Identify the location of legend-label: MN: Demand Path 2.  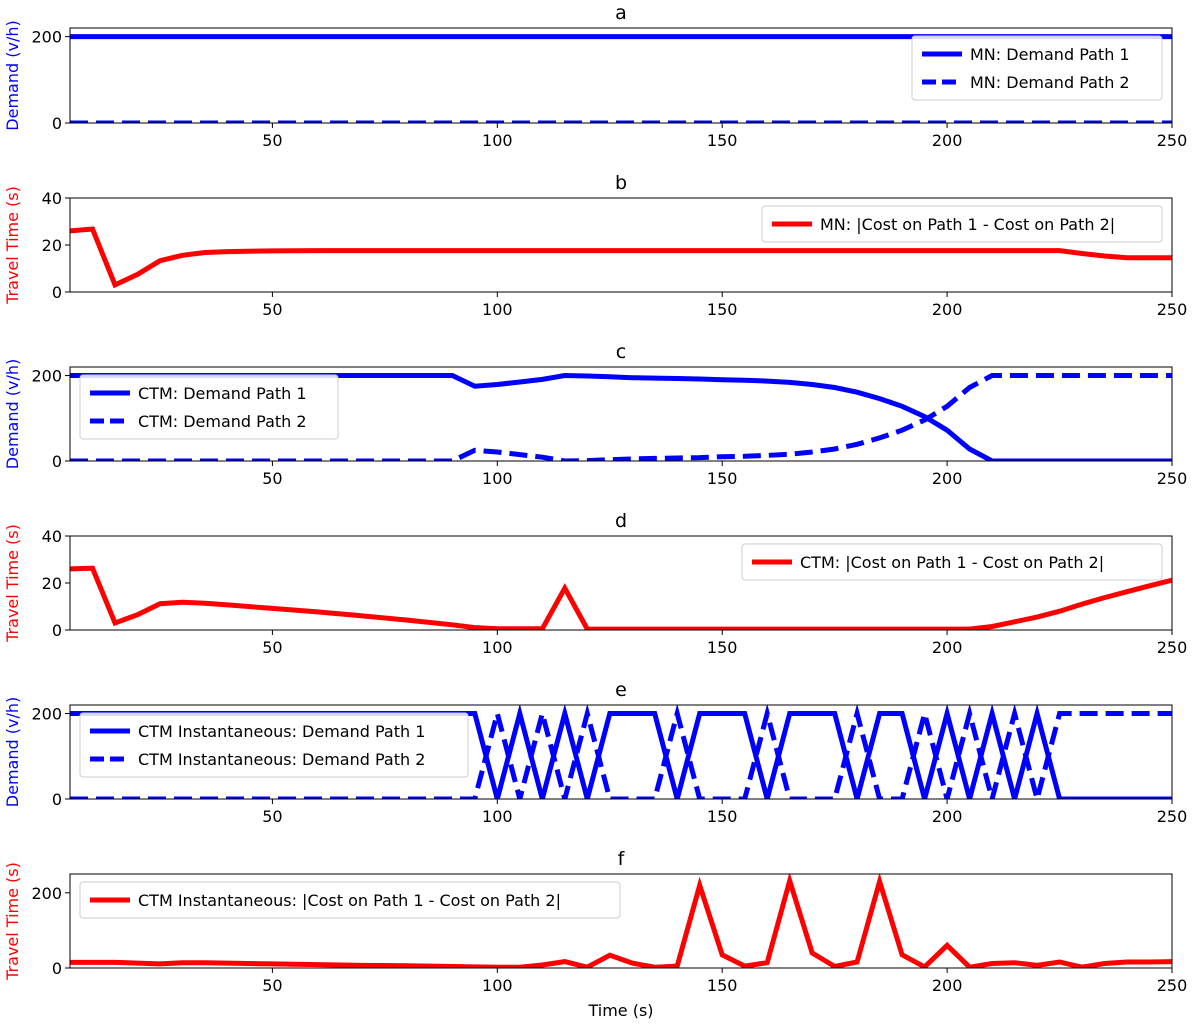
(1050, 82).